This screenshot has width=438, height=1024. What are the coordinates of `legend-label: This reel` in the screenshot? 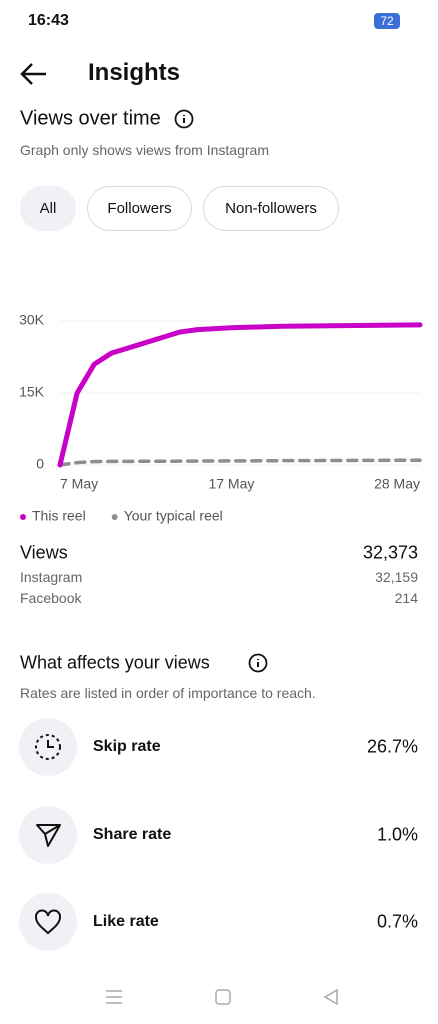 It's located at (59, 516).